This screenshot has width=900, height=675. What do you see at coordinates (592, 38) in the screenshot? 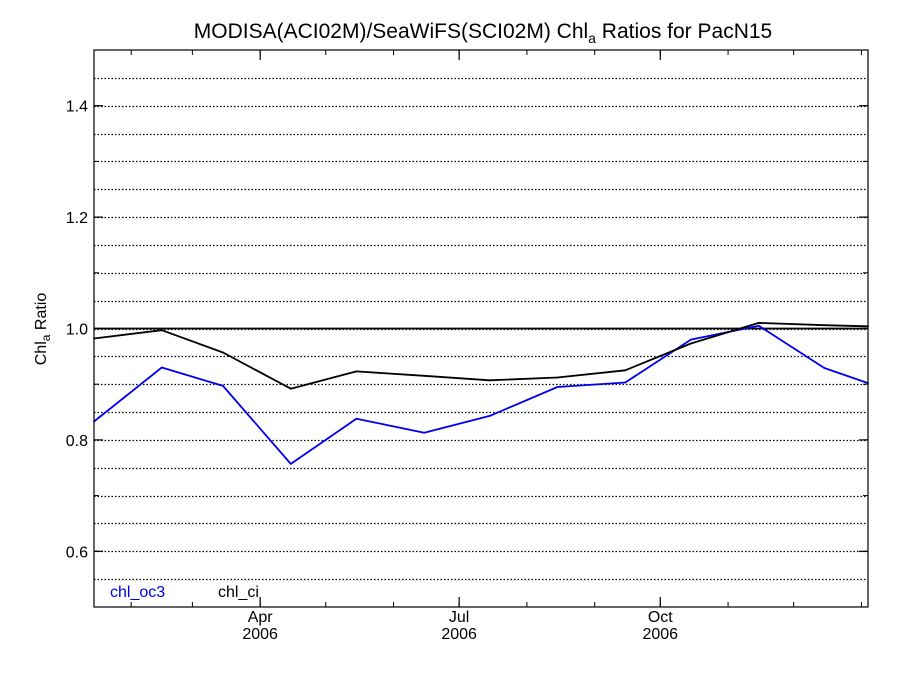
I see `chart-title-subscript: a` at bounding box center [592, 38].